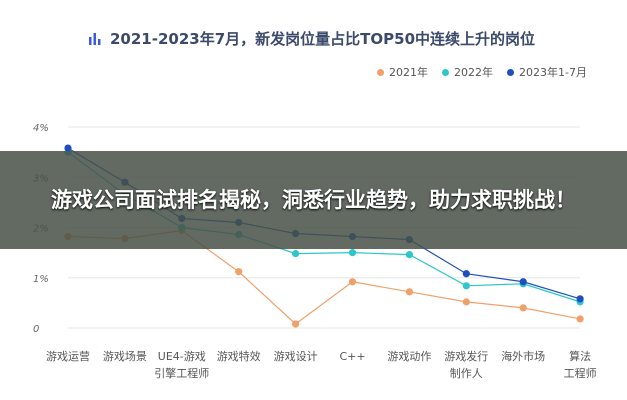 The image size is (627, 400). I want to click on x-tick-label-line: 引擎工程师, so click(182, 373).